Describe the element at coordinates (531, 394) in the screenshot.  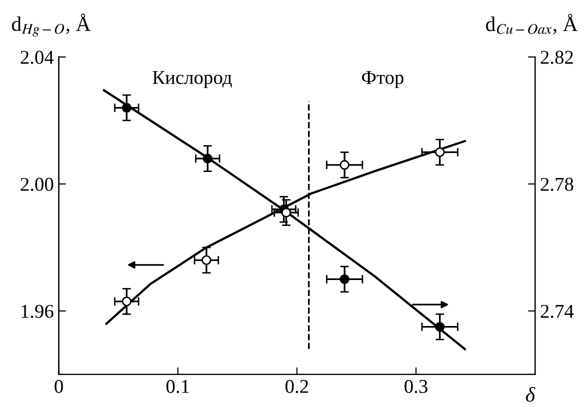
I see `x-axis-title: δ` at that location.